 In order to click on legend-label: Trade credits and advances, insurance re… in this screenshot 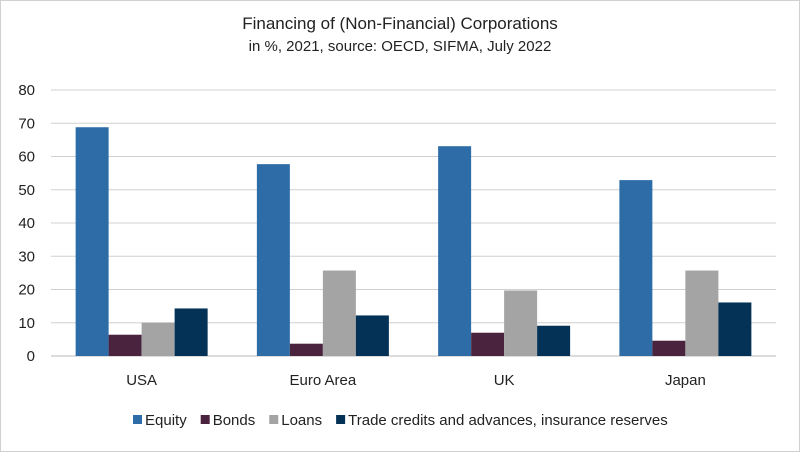, I will do `click(508, 420)`.